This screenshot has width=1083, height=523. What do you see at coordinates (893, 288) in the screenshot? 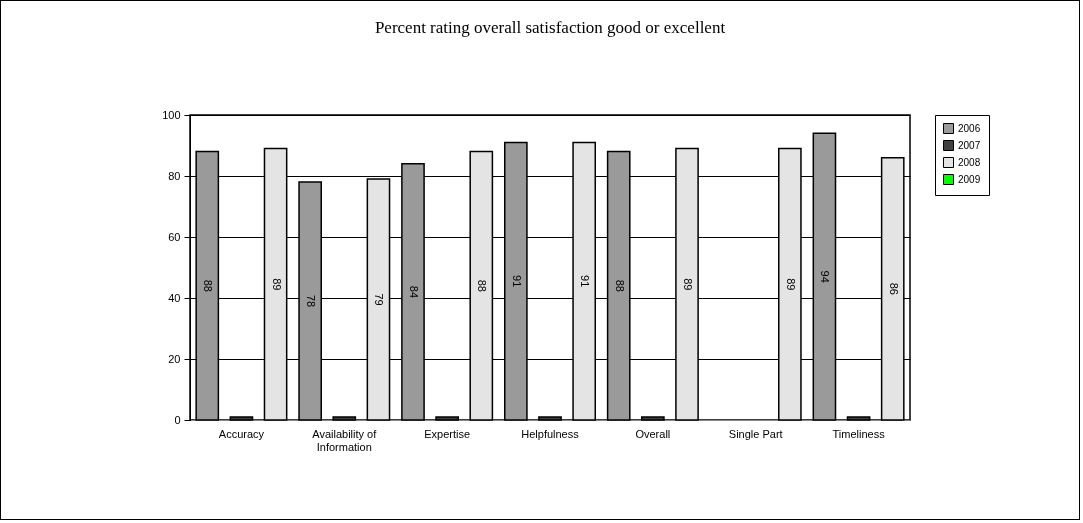
I see `data-label: 86` at bounding box center [893, 288].